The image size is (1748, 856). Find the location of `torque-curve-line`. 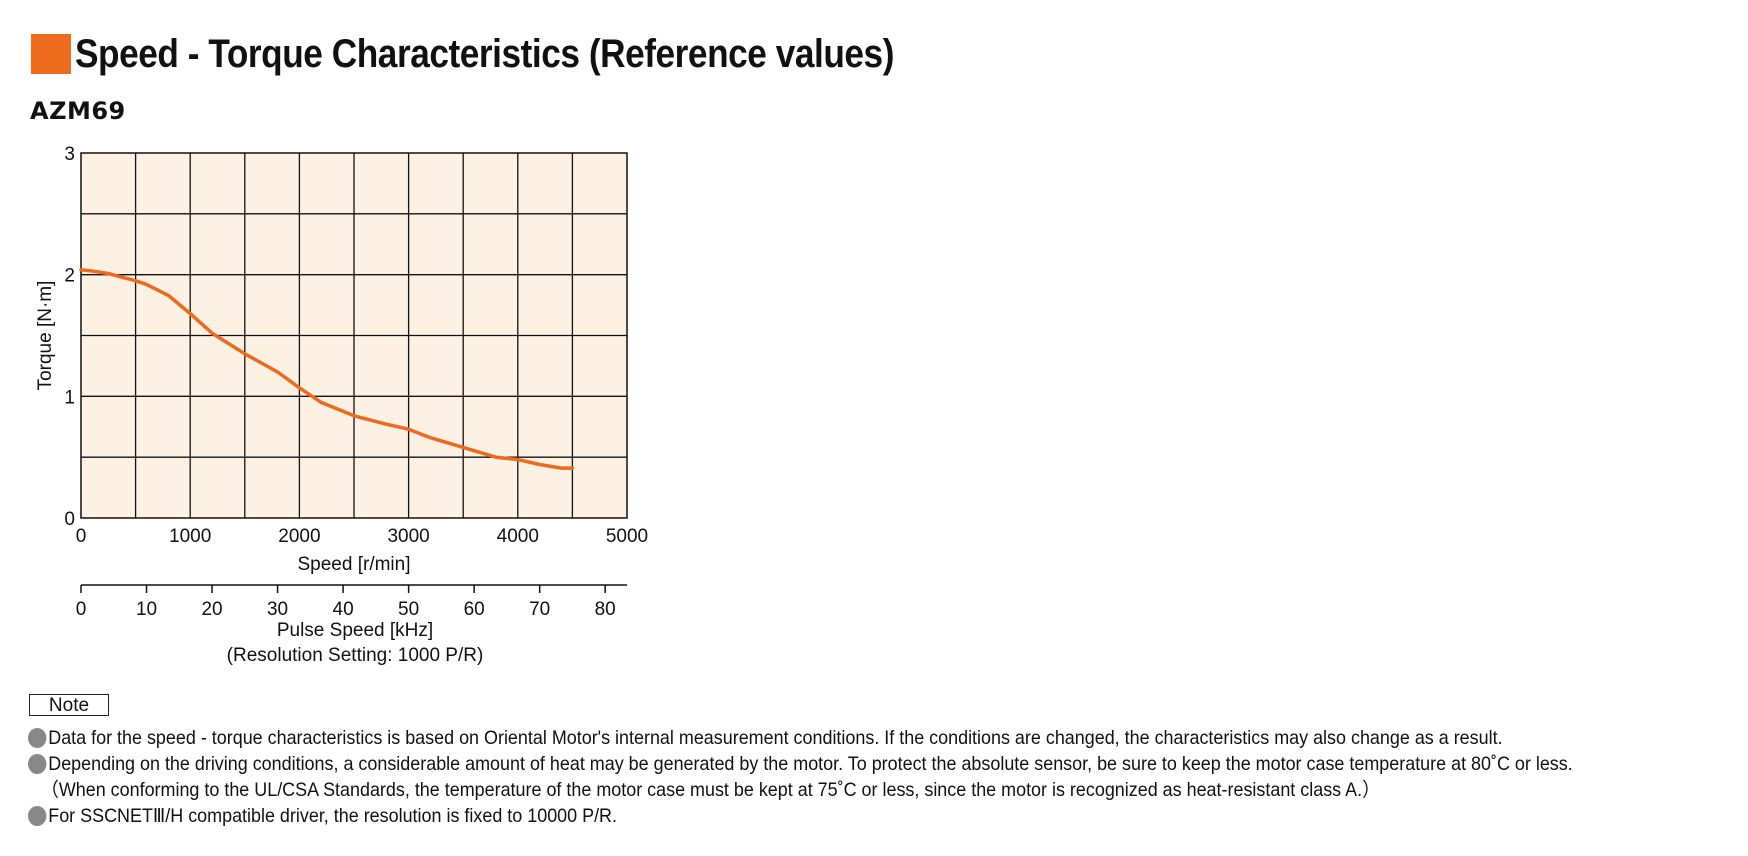

torque-curve-line is located at coordinates (327, 369).